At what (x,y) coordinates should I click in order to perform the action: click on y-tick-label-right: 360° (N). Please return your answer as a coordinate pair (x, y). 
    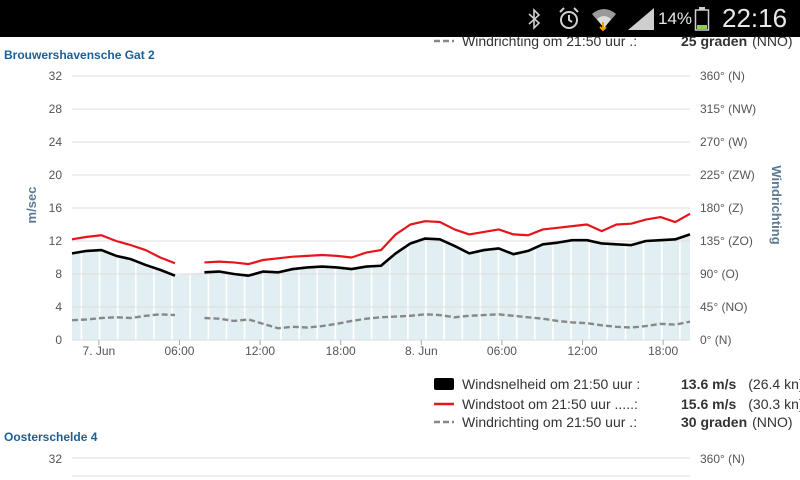
    Looking at the image, I should click on (722, 76).